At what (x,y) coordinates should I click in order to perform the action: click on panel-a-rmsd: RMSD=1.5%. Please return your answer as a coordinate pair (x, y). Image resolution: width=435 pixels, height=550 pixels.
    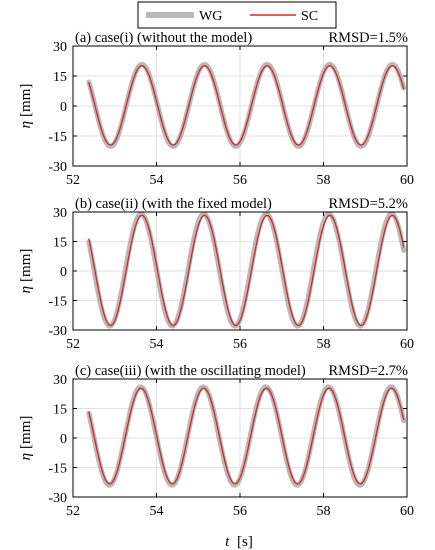
    Looking at the image, I should click on (368, 38).